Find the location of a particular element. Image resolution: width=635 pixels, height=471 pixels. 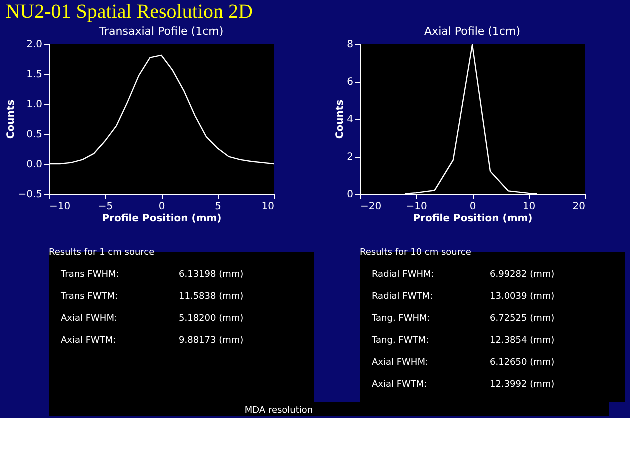

y-tick-label: 2 is located at coordinates (350, 157).